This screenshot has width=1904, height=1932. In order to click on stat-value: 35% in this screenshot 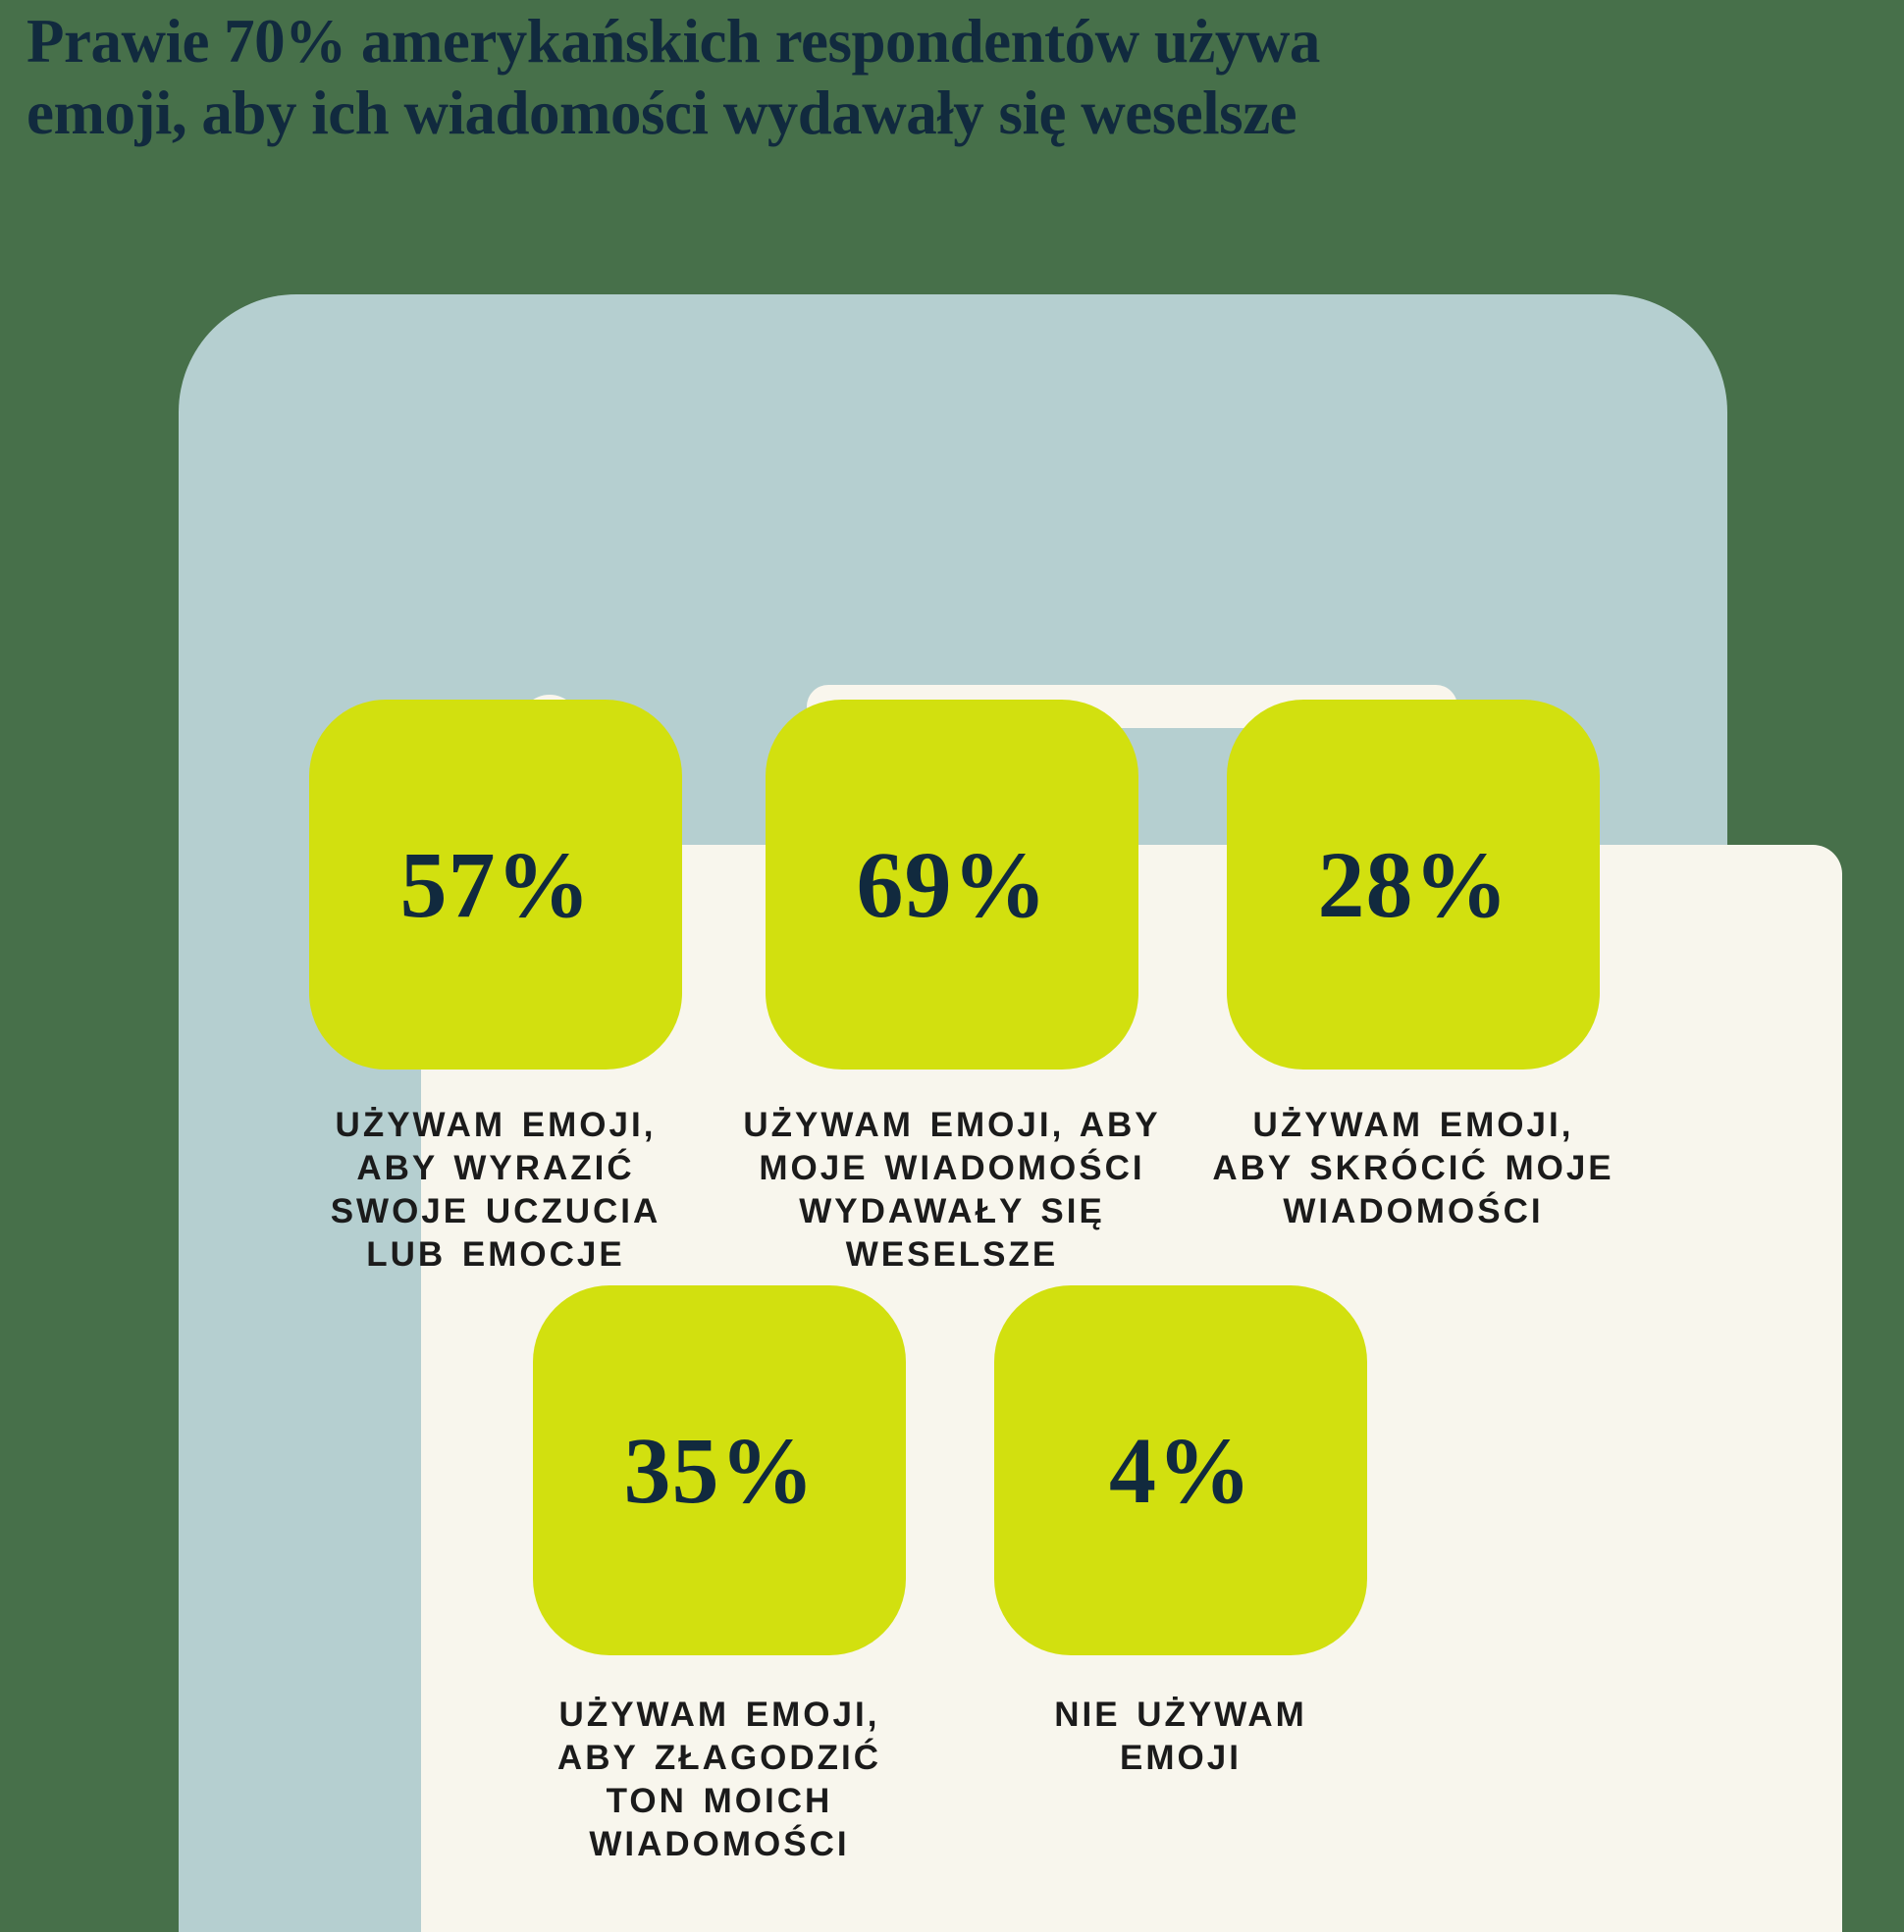, I will do `click(719, 1470)`.